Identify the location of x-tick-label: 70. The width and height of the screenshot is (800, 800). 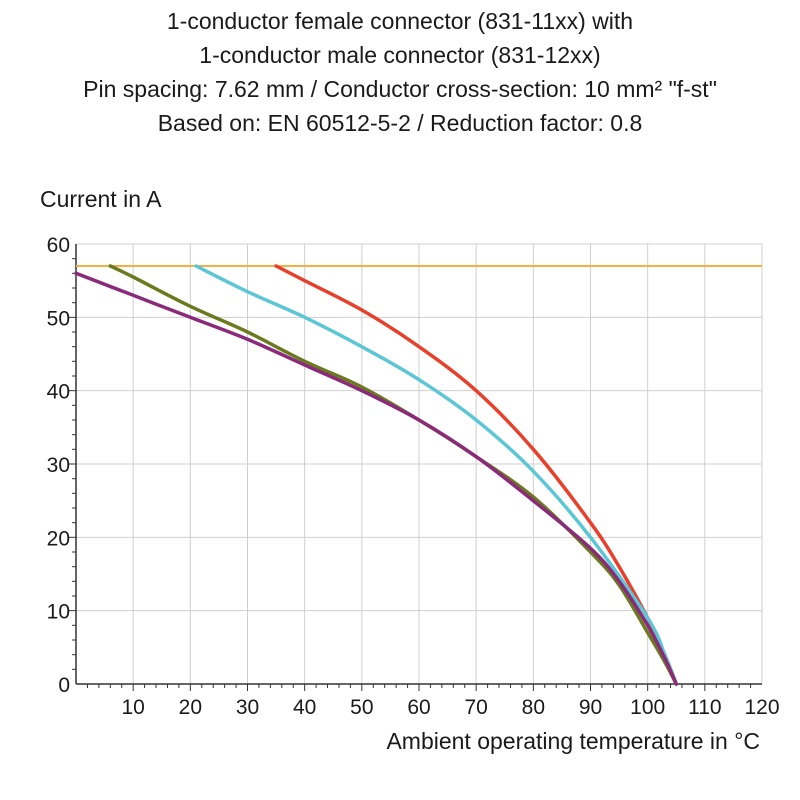
(475, 707).